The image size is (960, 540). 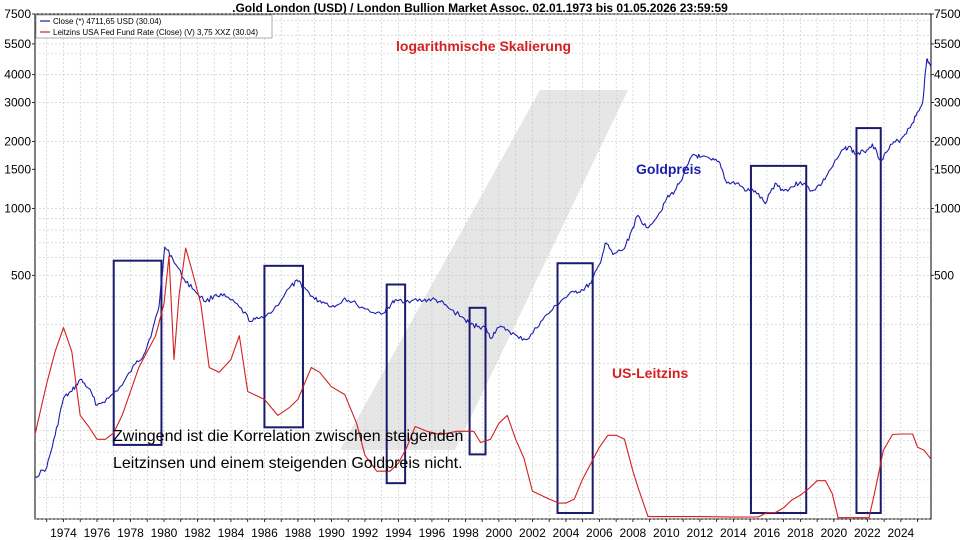 What do you see at coordinates (432, 533) in the screenshot?
I see `x-tick-label: 1996` at bounding box center [432, 533].